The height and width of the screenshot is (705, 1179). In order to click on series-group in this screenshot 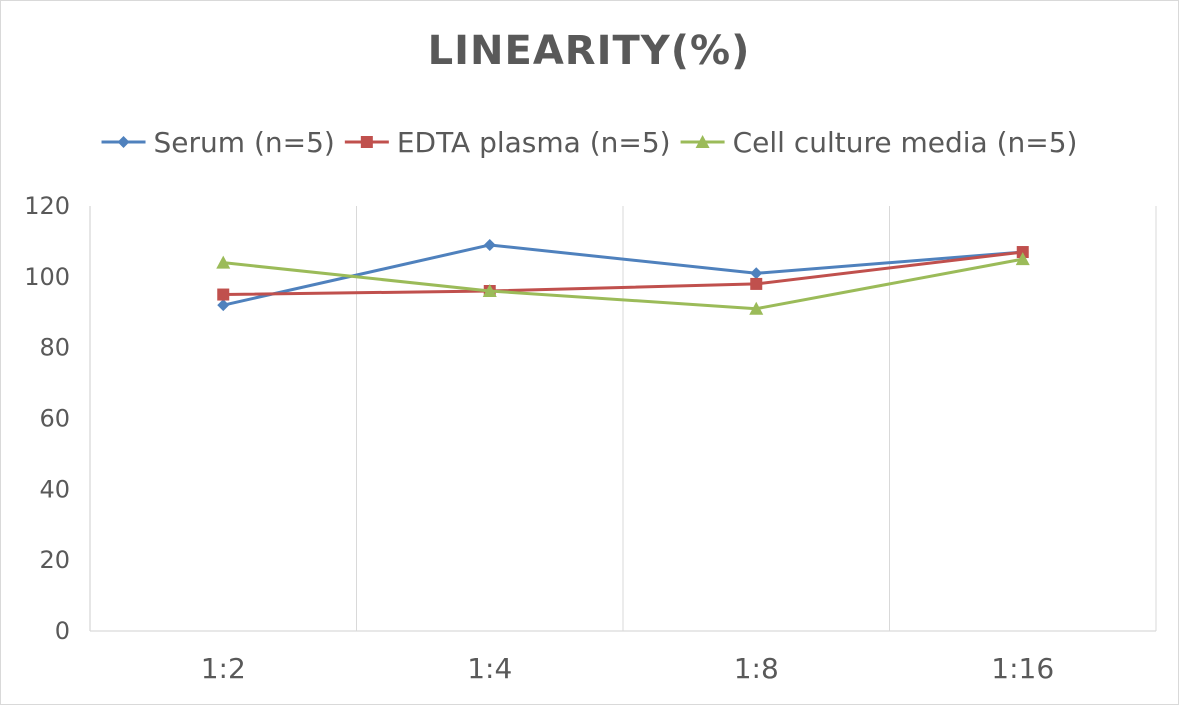, I will do `click(623, 276)`.